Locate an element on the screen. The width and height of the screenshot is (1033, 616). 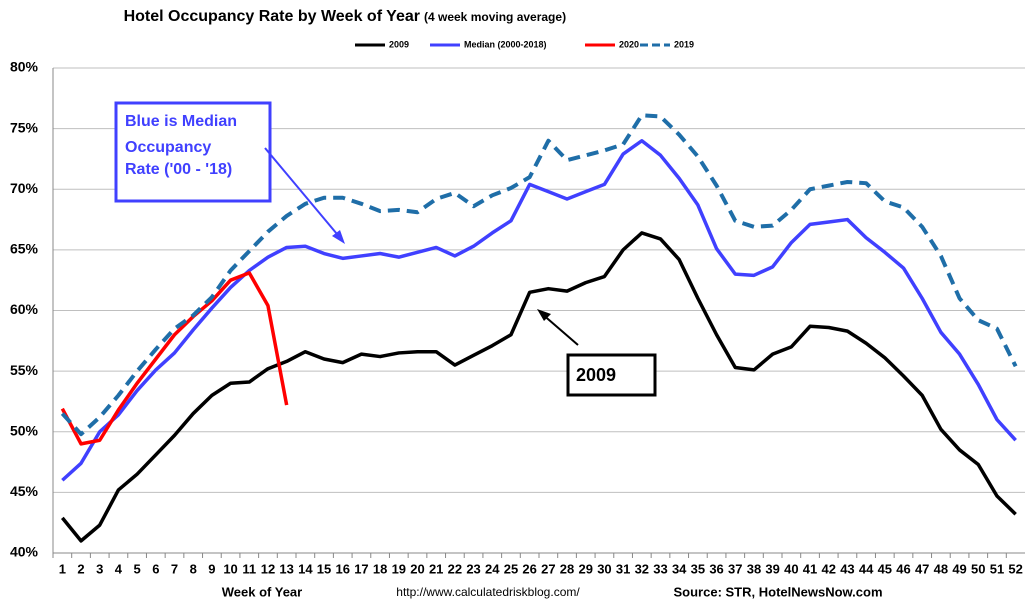
y-tick-label: 75% is located at coordinates (24, 127).